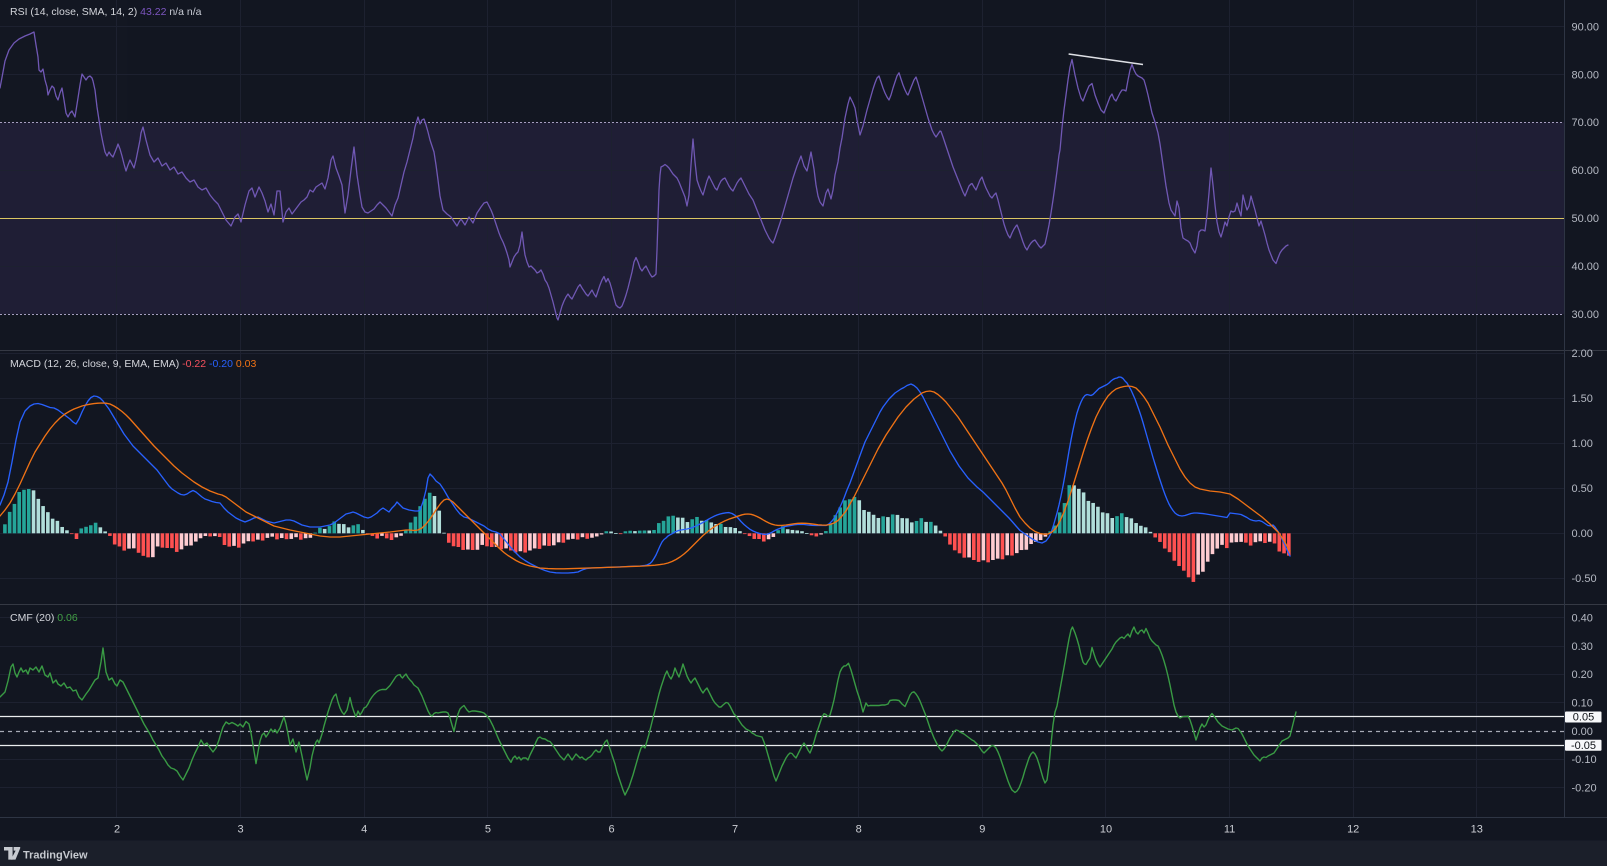 The width and height of the screenshot is (1607, 866). Describe the element at coordinates (44, 618) in the screenshot. I see `svg-text: CMF (20) 0.06` at that location.